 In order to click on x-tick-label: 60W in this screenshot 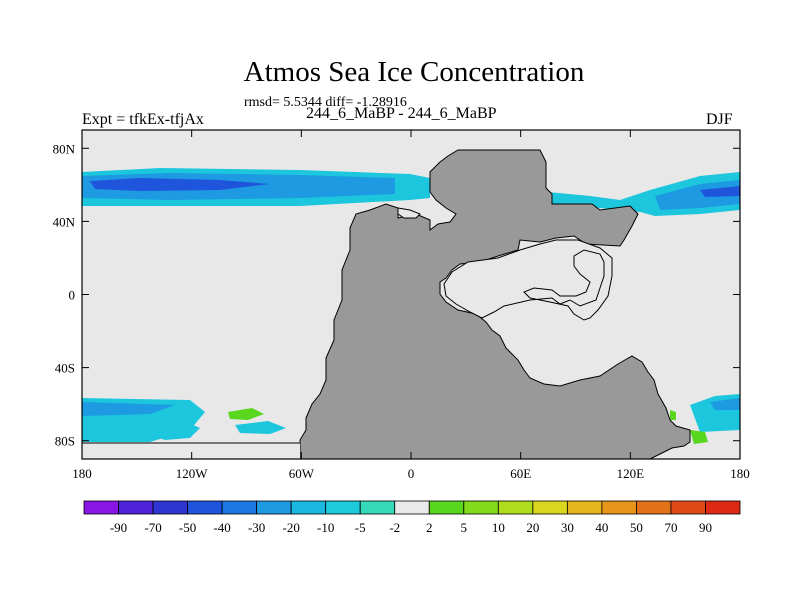, I will do `click(302, 473)`.